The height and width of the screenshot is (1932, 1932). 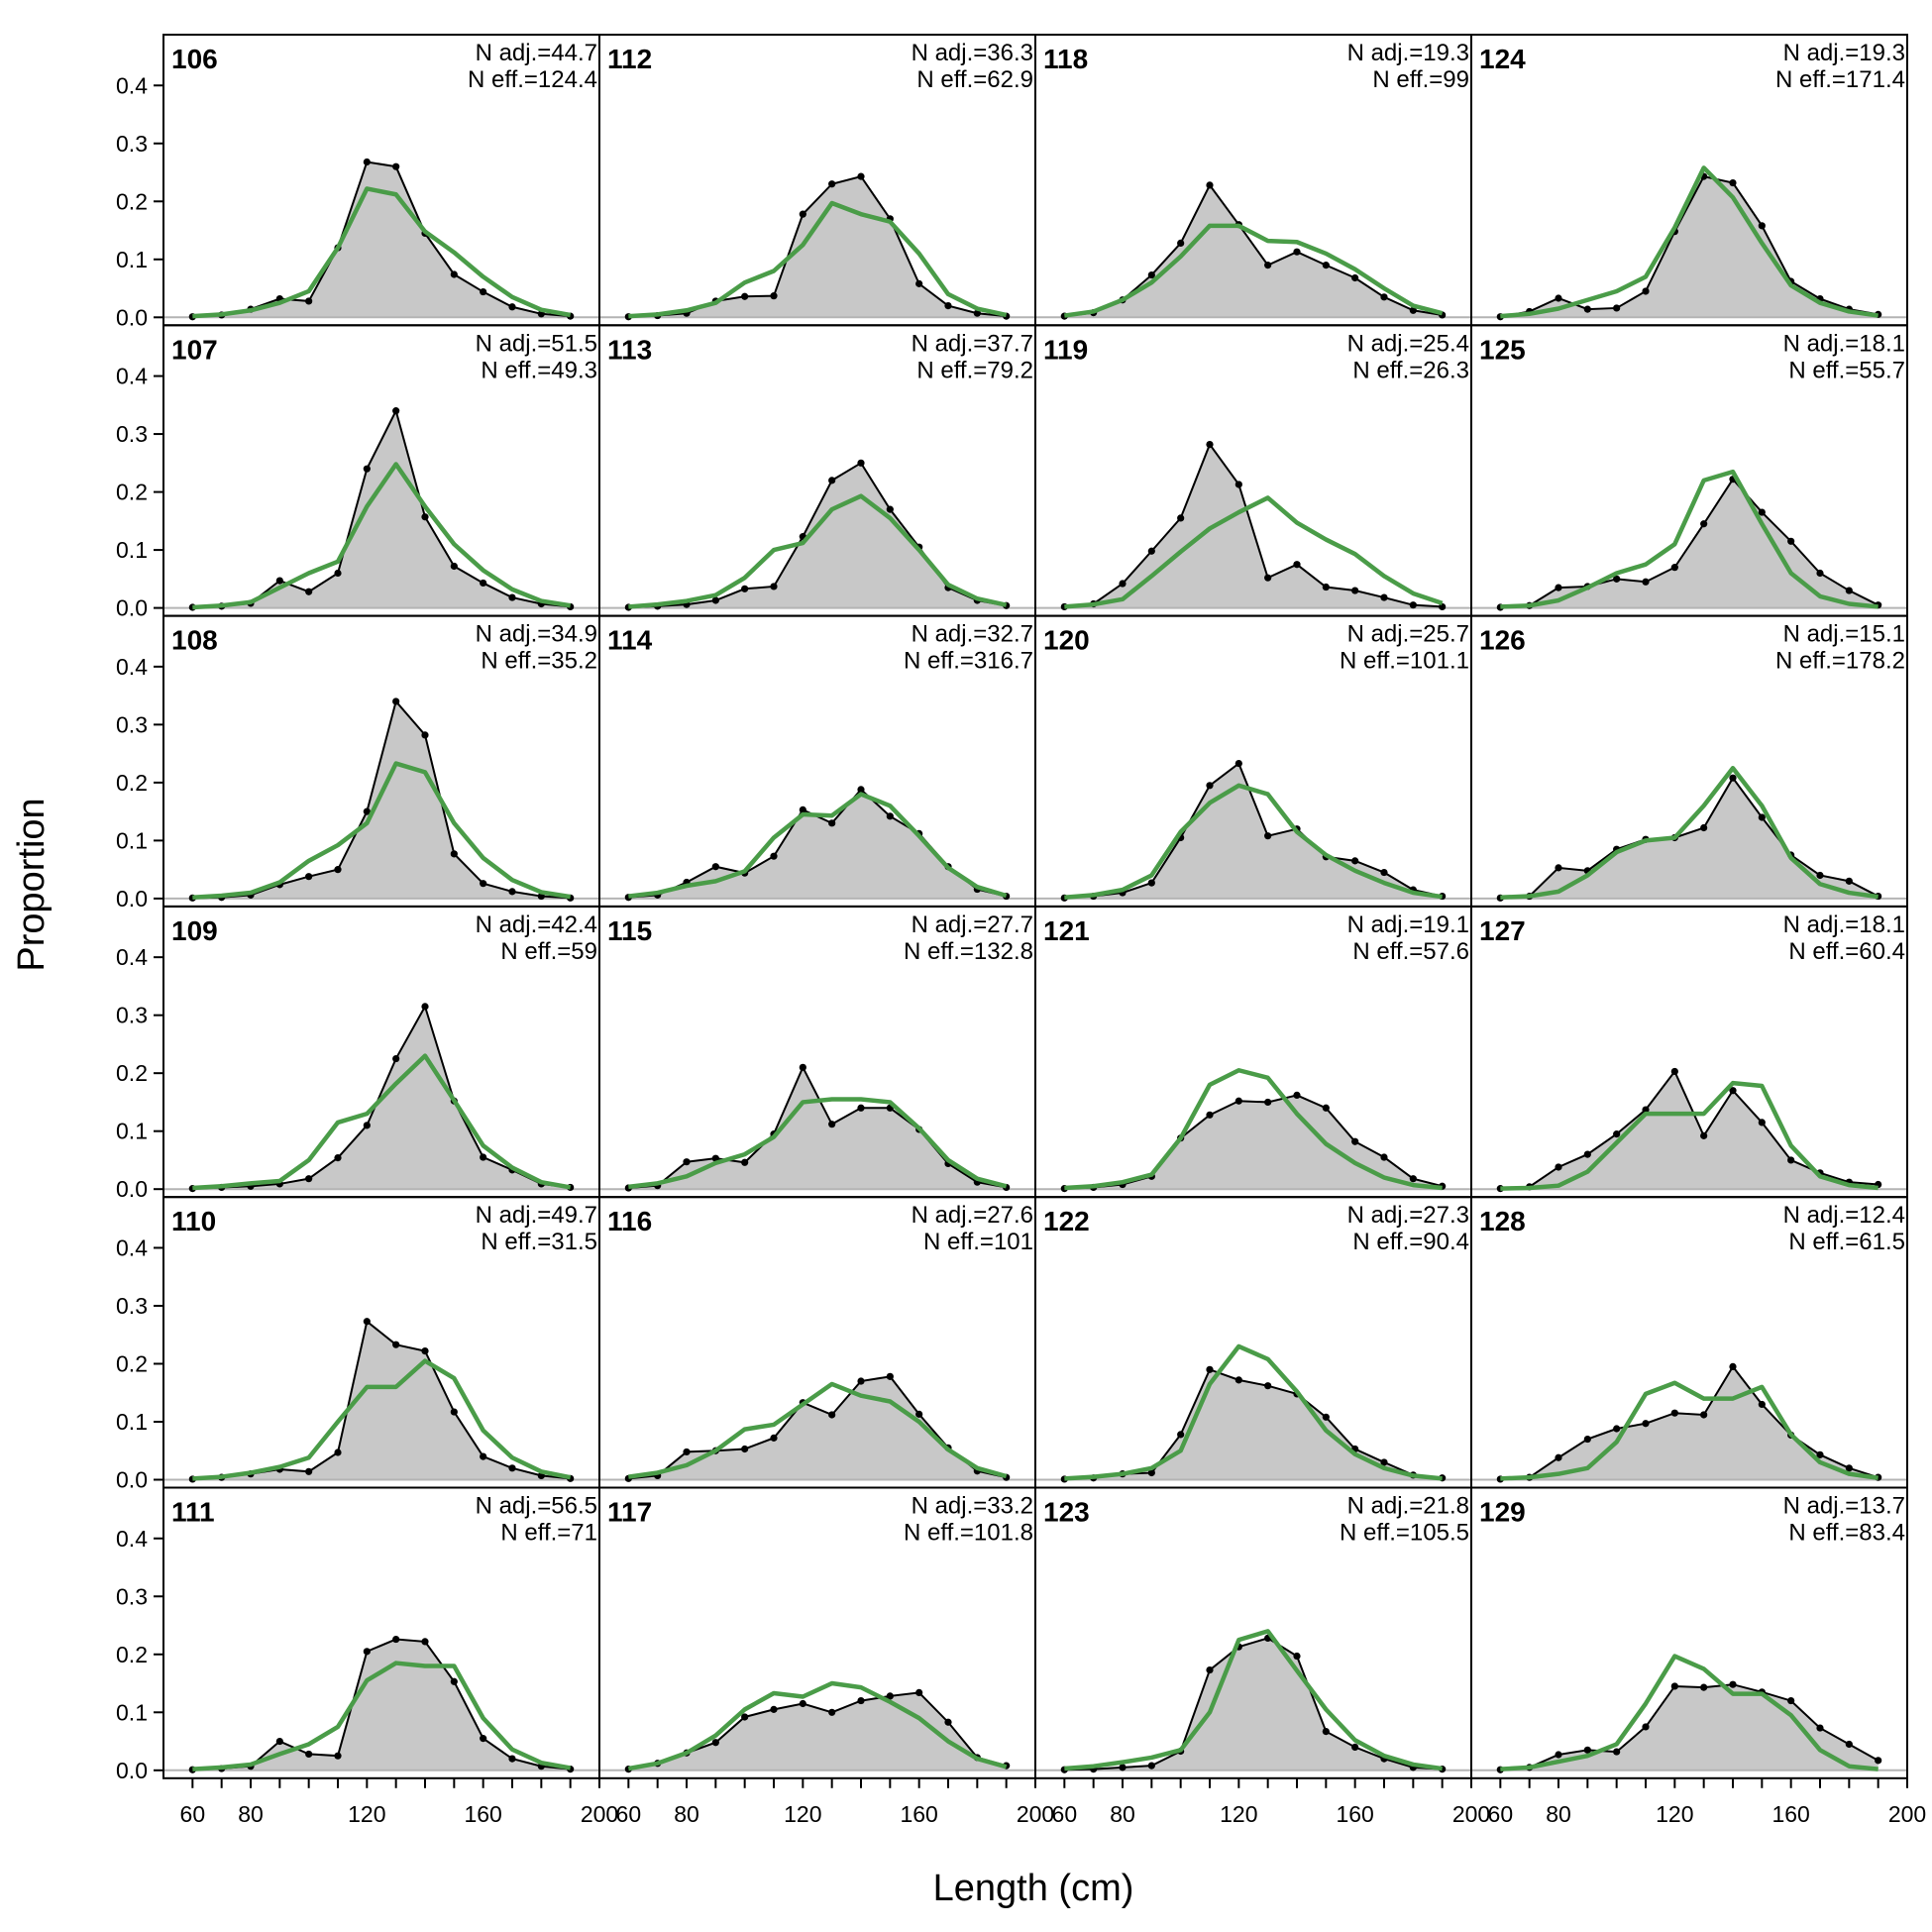 I want to click on n-adj-label: N adj.=13.7, so click(x=1844, y=1506).